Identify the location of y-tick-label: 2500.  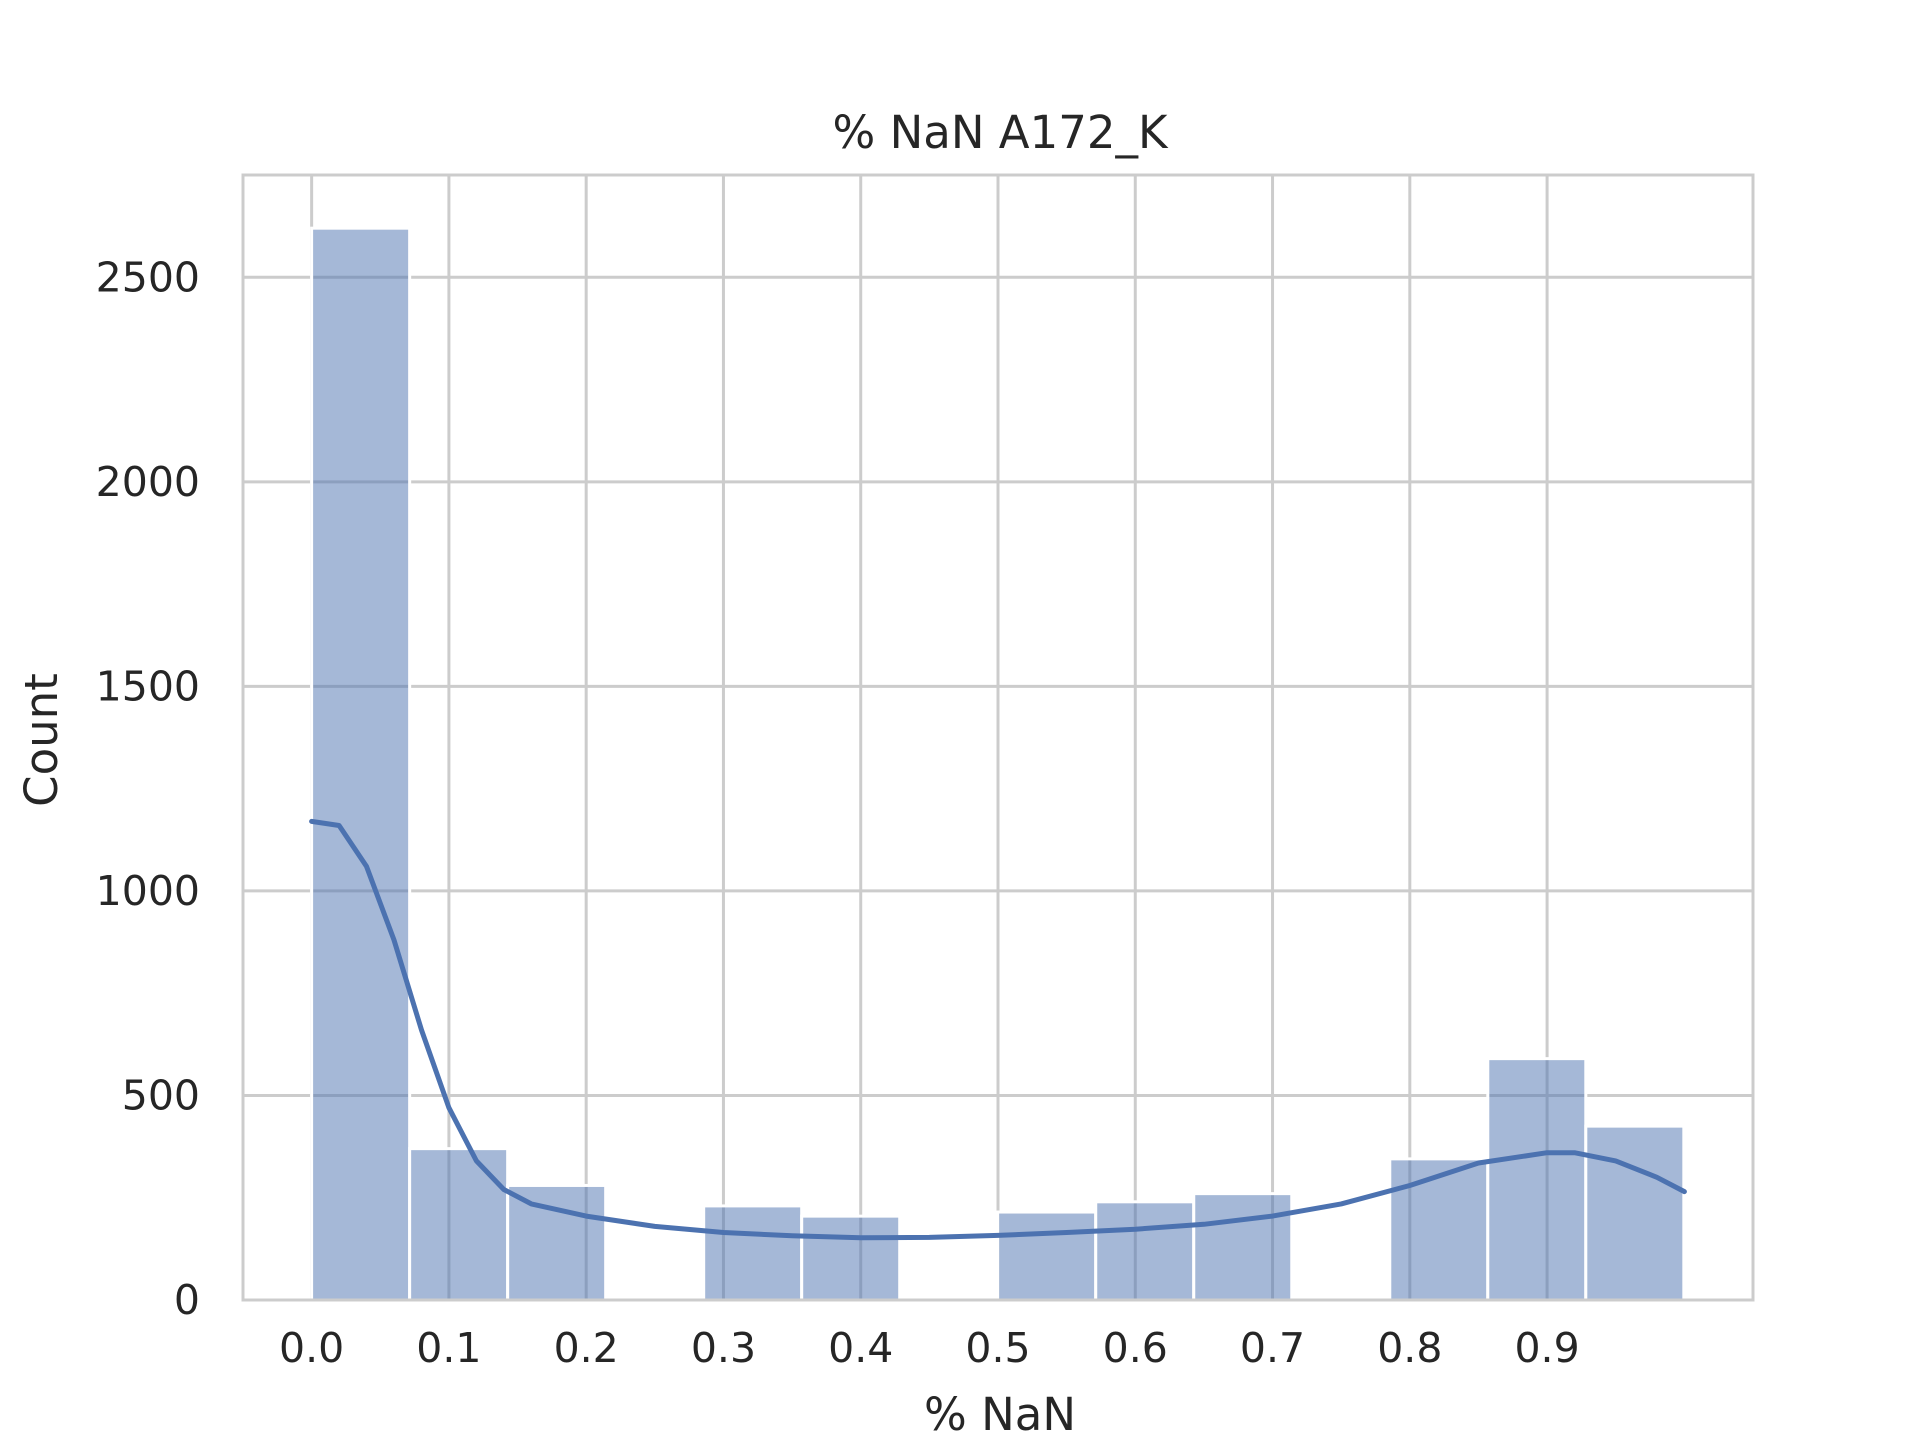
(148, 277).